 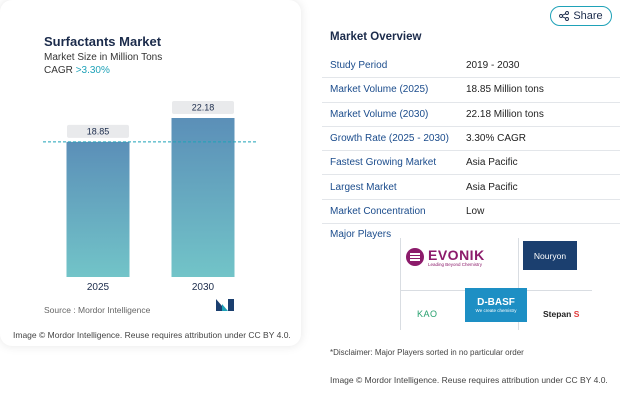 I want to click on overview-row: Study Period 2019 - 2030, so click(x=471, y=66).